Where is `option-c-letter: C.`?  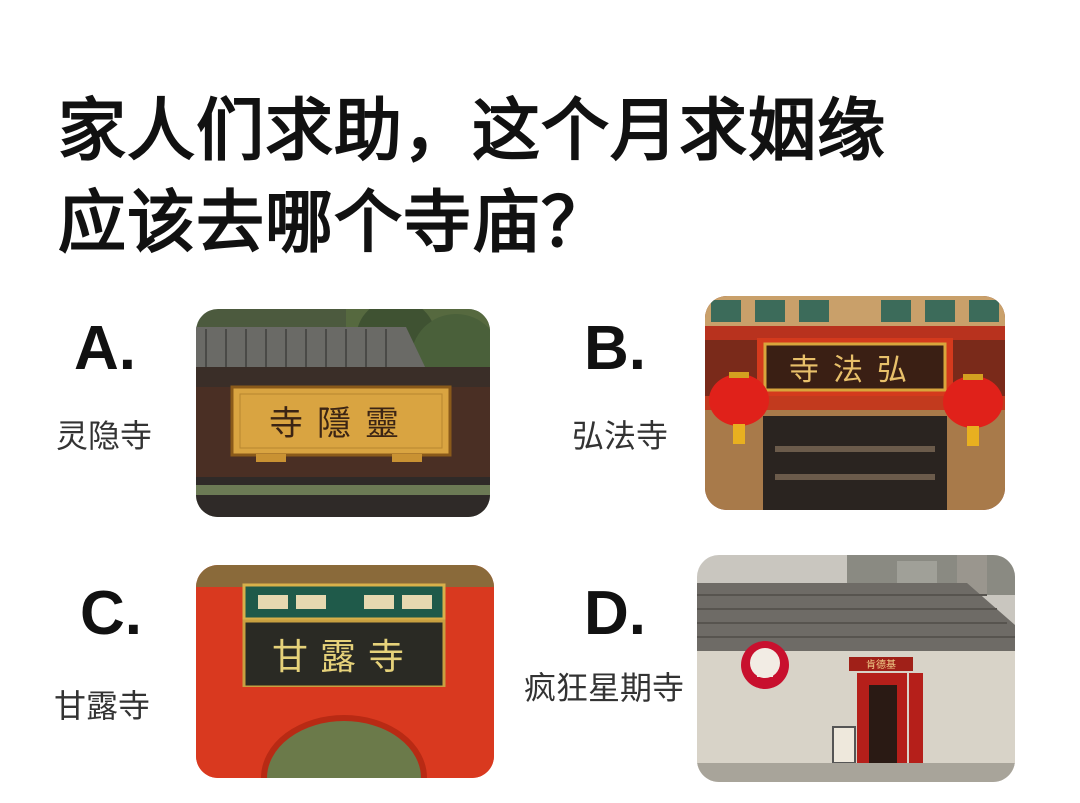
option-c-letter: C. is located at coordinates (111, 613).